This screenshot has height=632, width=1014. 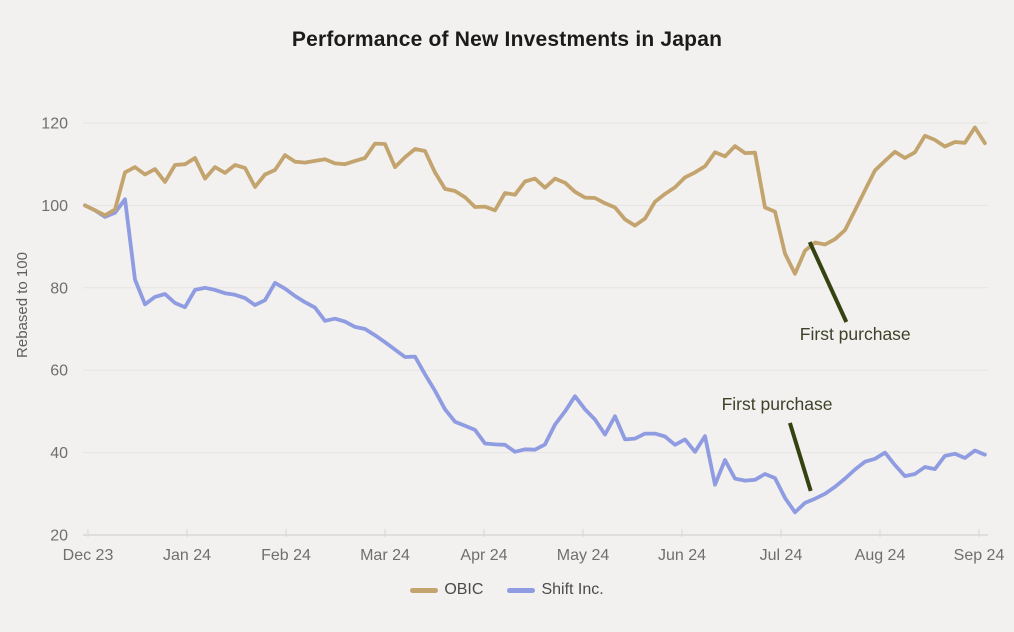 I want to click on chart-title: Performance of New Investments in Japan, so click(x=507, y=39).